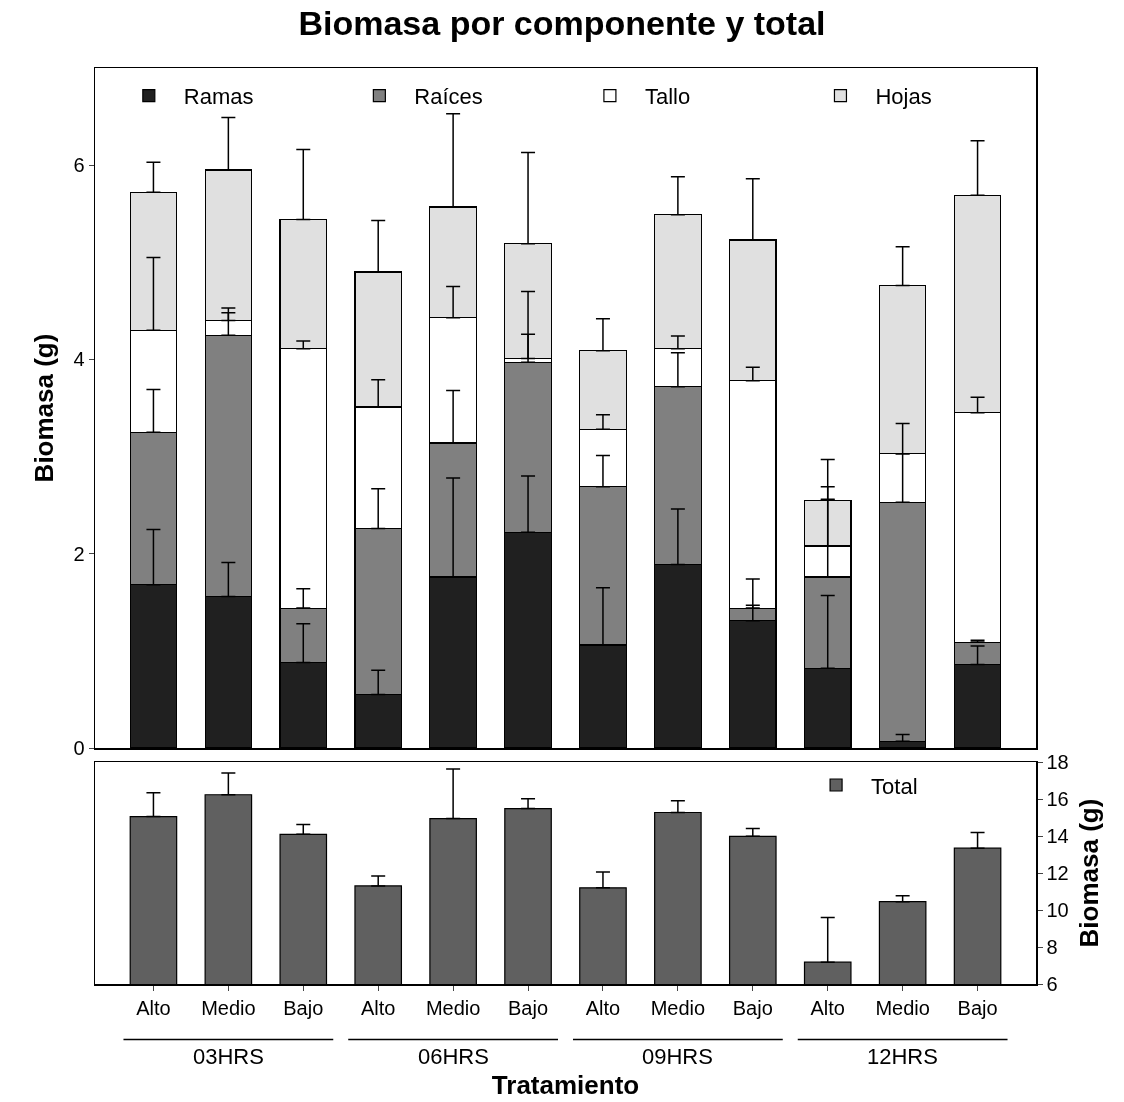 The width and height of the screenshot is (1124, 1102). What do you see at coordinates (453, 1056) in the screenshot?
I see `text: 06HRS` at bounding box center [453, 1056].